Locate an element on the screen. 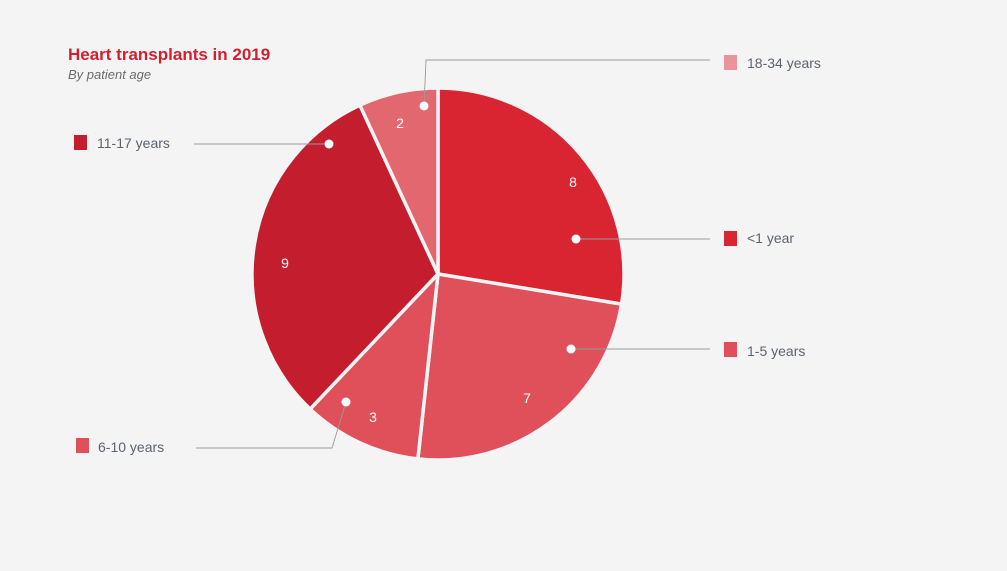  legend-label: <1 year is located at coordinates (770, 238).